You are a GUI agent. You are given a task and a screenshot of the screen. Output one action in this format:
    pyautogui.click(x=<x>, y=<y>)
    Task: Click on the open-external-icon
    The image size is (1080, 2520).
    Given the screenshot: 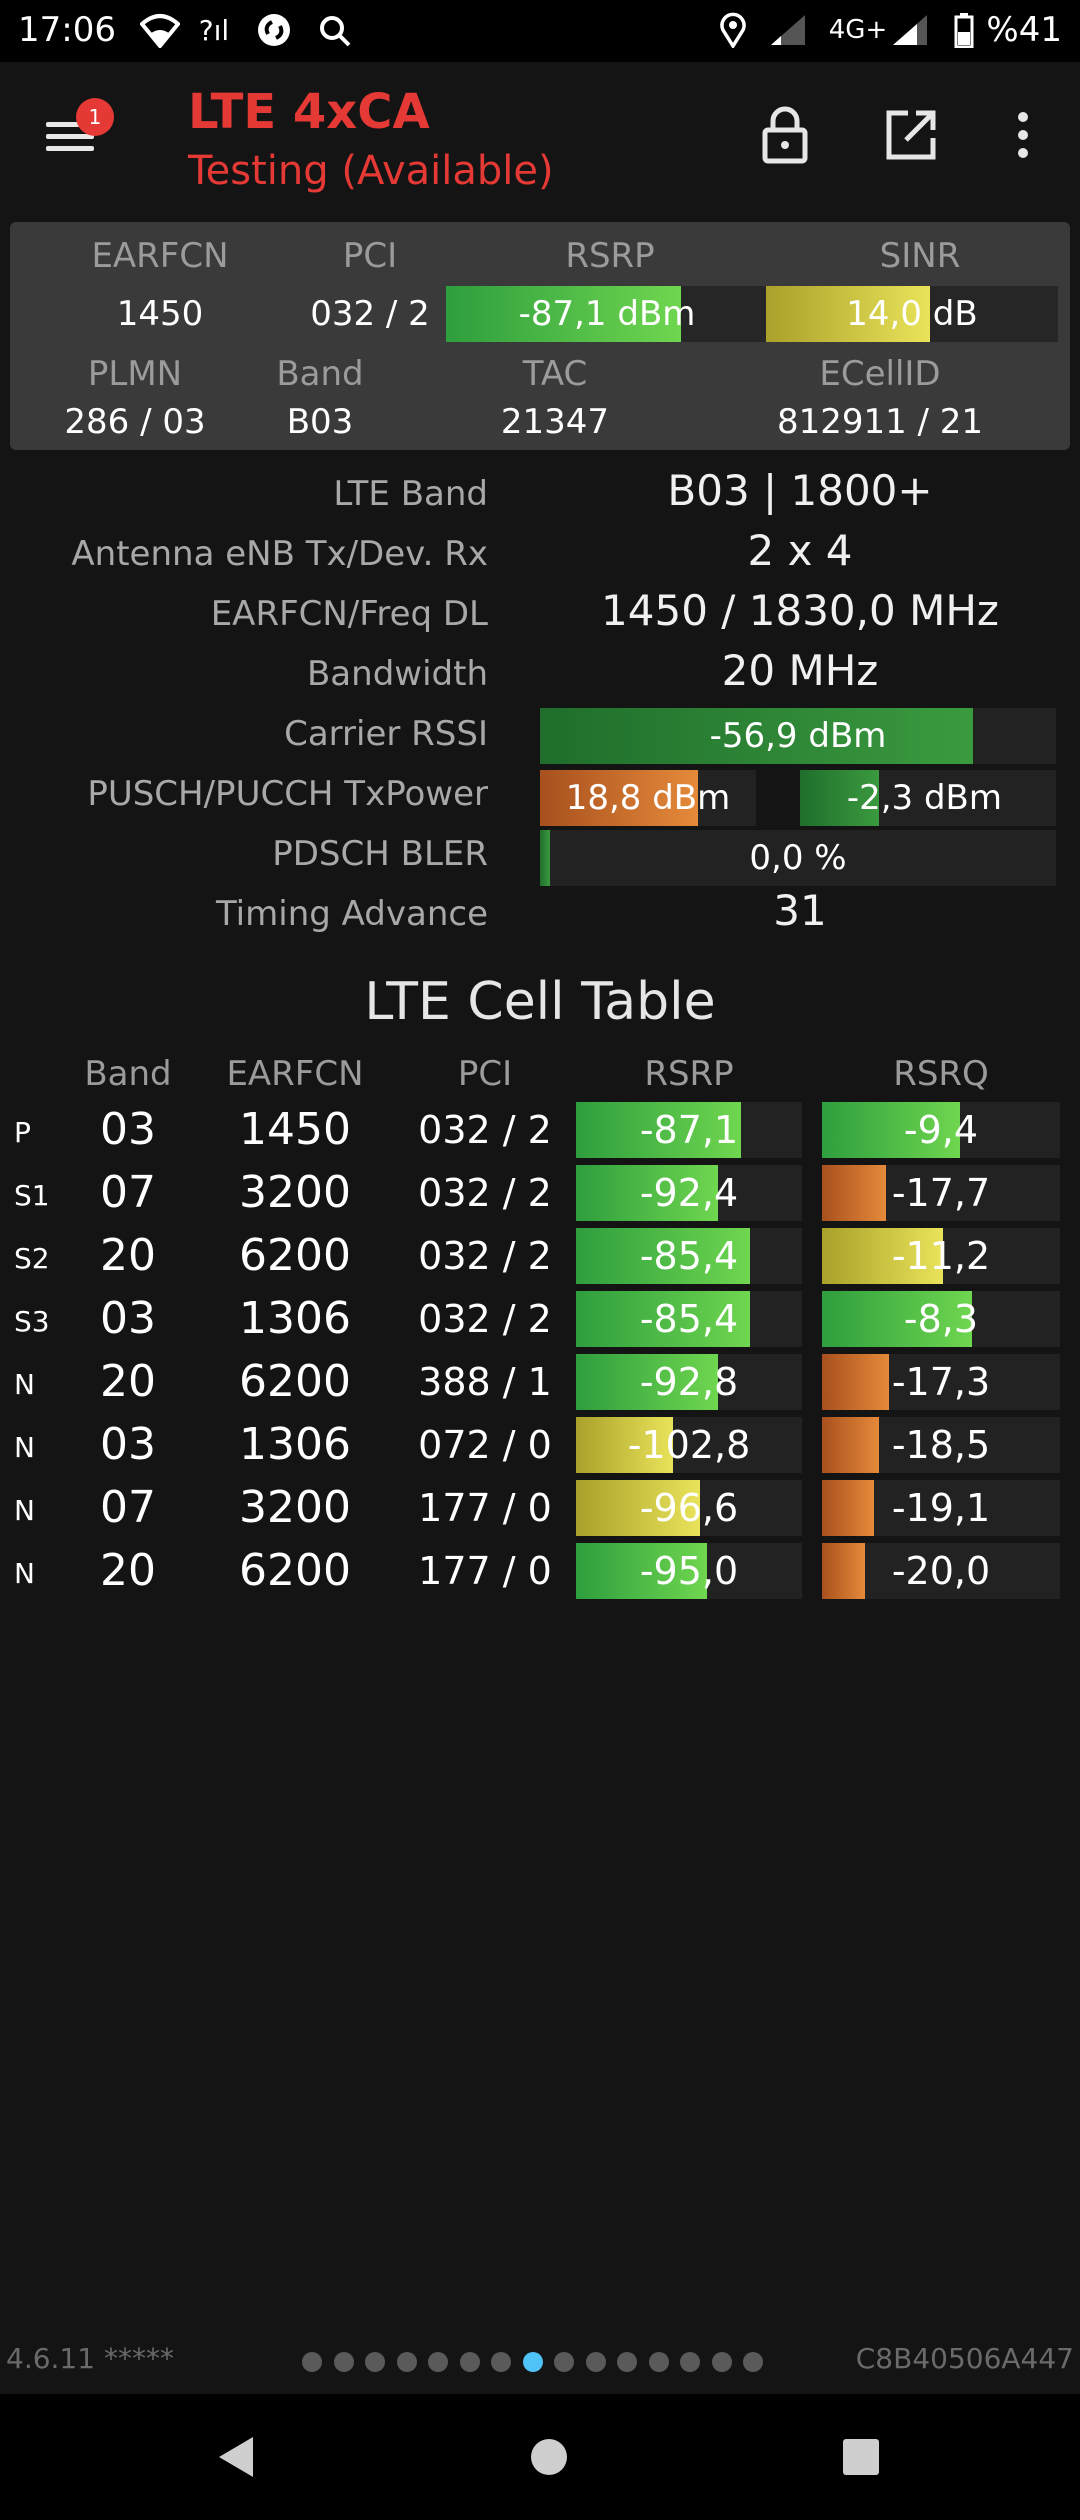 What is the action you would take?
    pyautogui.click(x=911, y=135)
    